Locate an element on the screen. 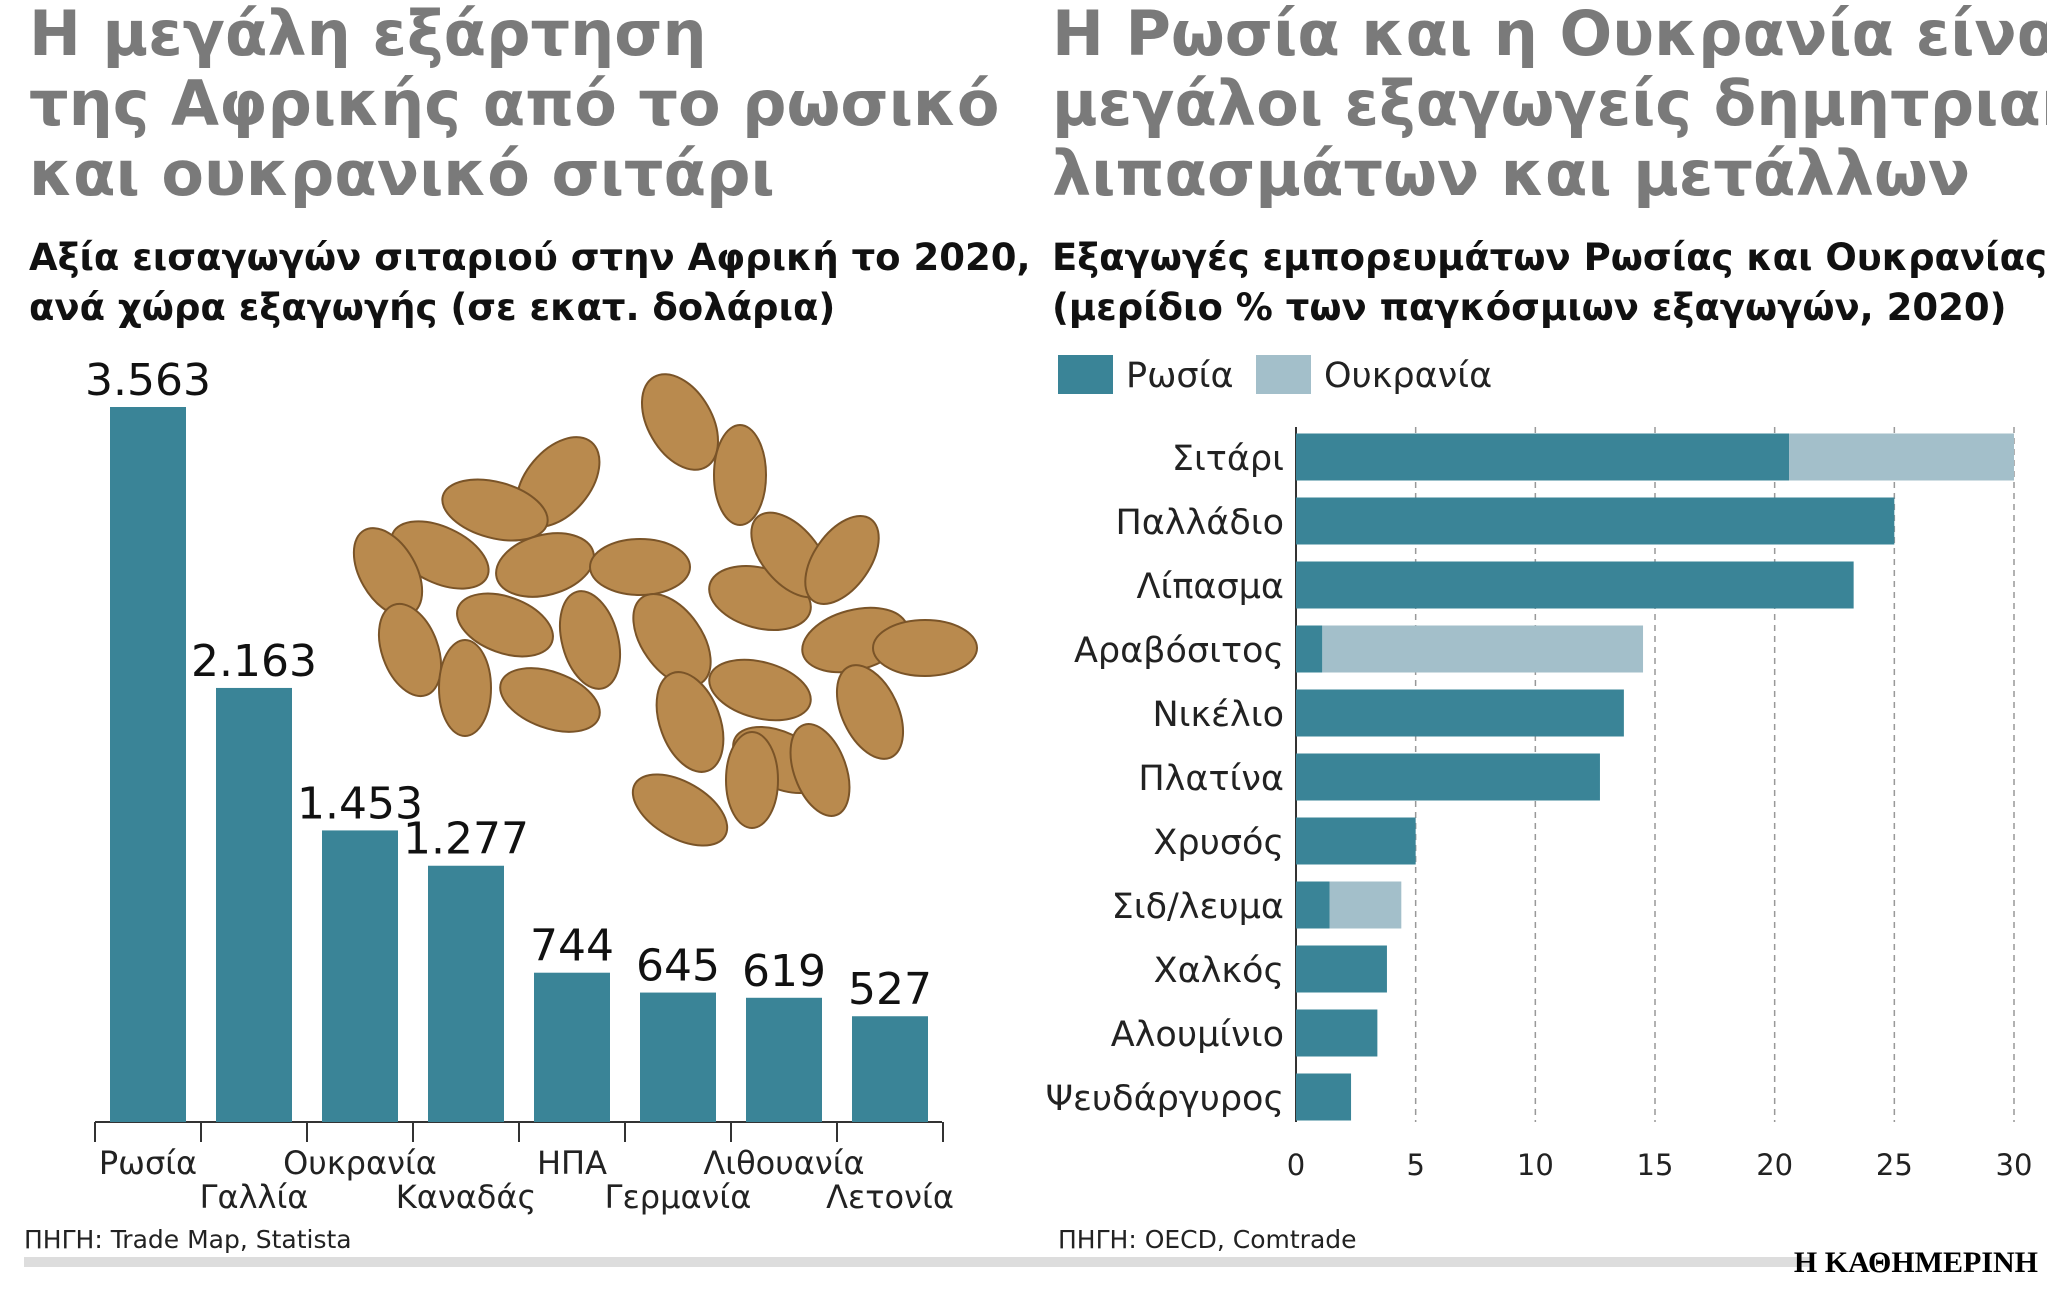 The width and height of the screenshot is (2047, 1290). x-tick-label: Καναδάς is located at coordinates (466, 1197).